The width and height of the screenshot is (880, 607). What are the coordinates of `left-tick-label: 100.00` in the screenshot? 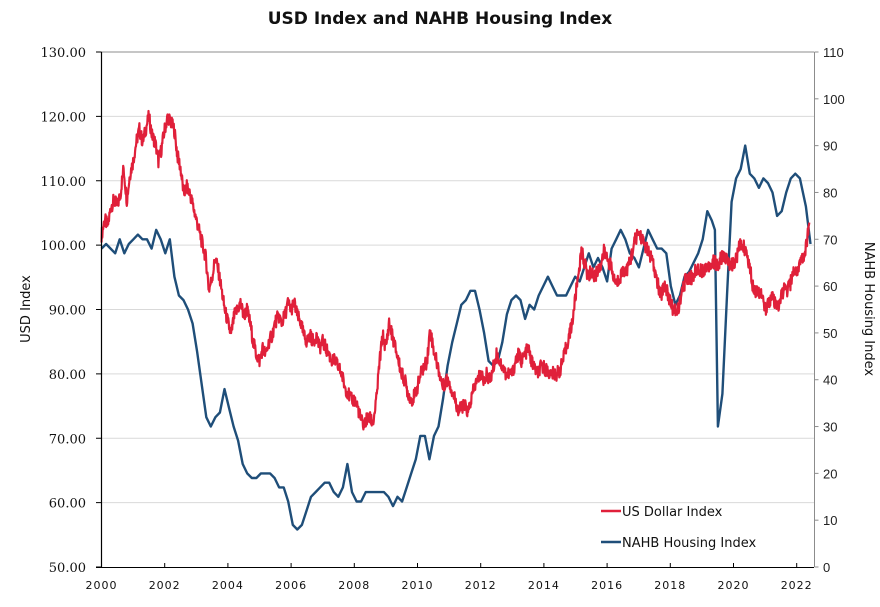 It's located at (64, 246).